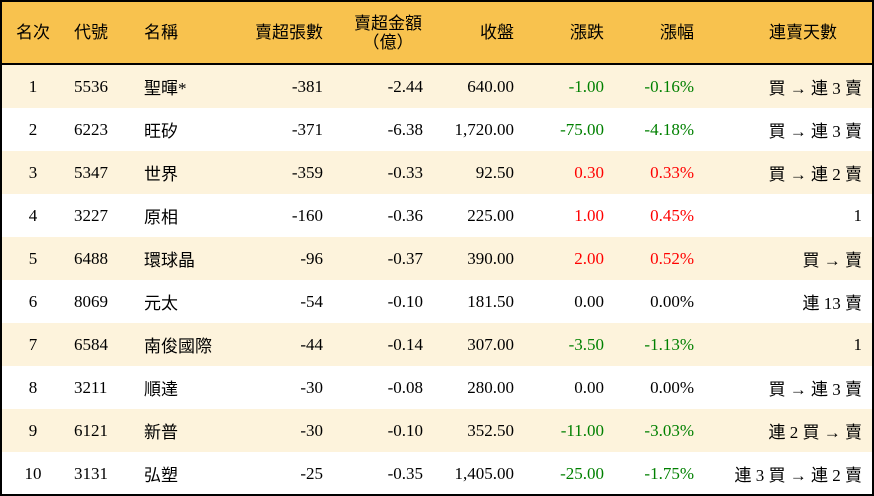 The height and width of the screenshot is (496, 874). Describe the element at coordinates (186, 33) in the screenshot. I see `header-name: 名稱` at that location.